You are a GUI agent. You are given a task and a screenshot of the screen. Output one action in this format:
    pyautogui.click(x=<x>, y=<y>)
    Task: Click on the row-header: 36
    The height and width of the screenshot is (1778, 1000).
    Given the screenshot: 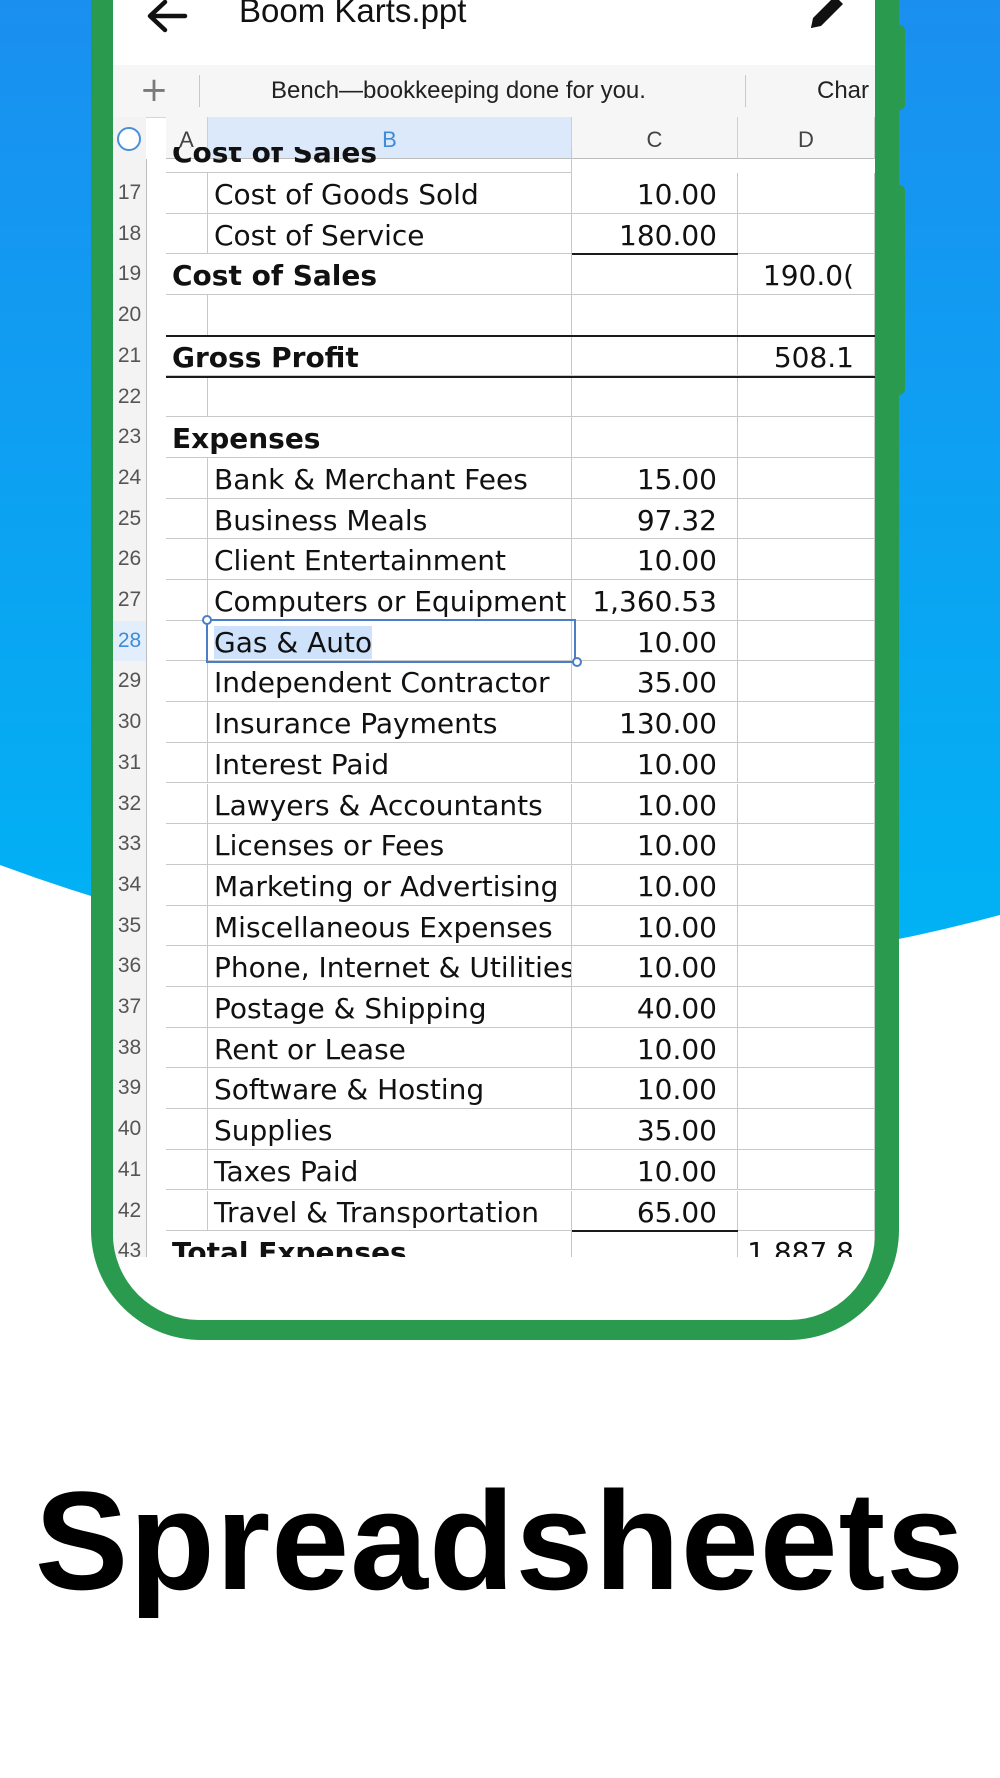 What is the action you would take?
    pyautogui.click(x=129, y=966)
    